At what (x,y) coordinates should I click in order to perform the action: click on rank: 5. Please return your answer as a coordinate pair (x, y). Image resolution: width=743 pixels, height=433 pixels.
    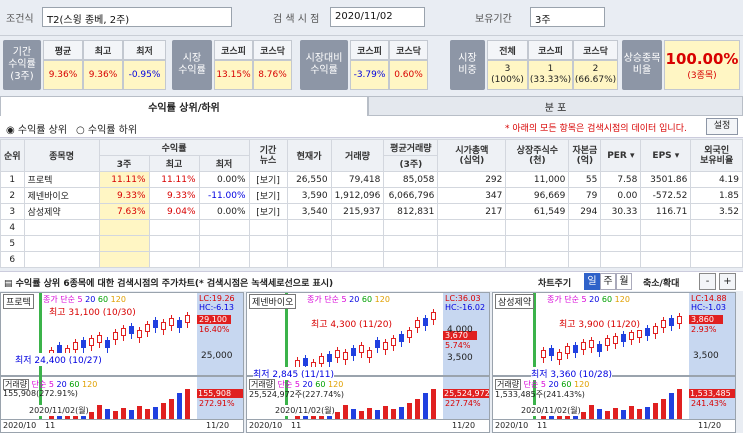
    Looking at the image, I should click on (12, 243).